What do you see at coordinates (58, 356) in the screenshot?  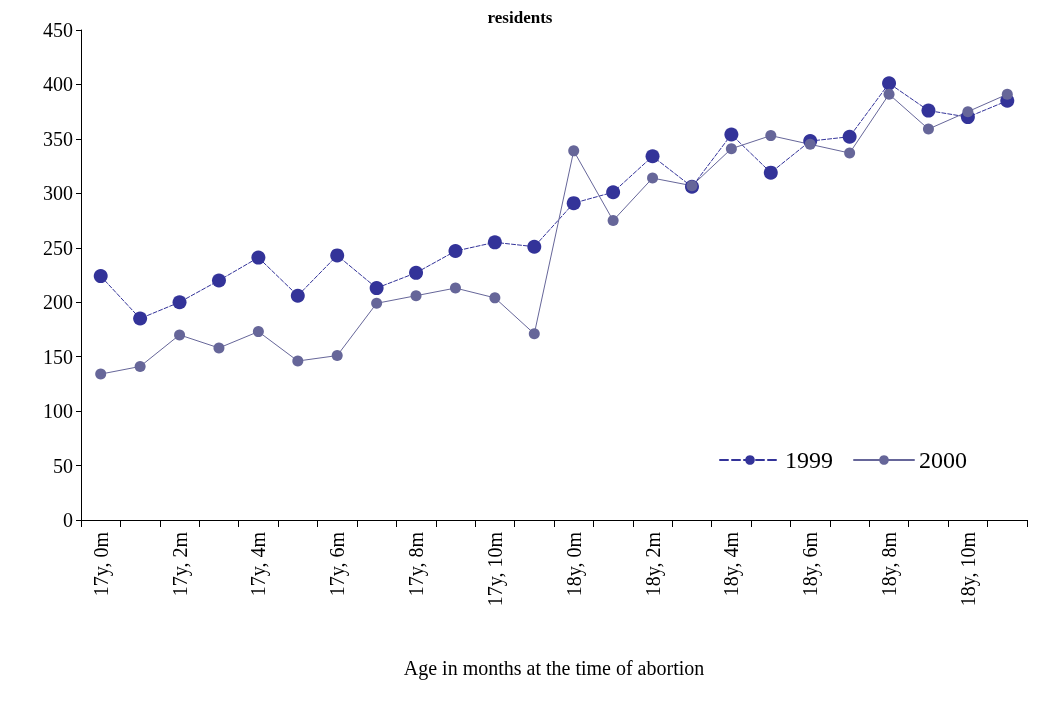 I see `y-tick-label: 150` at bounding box center [58, 356].